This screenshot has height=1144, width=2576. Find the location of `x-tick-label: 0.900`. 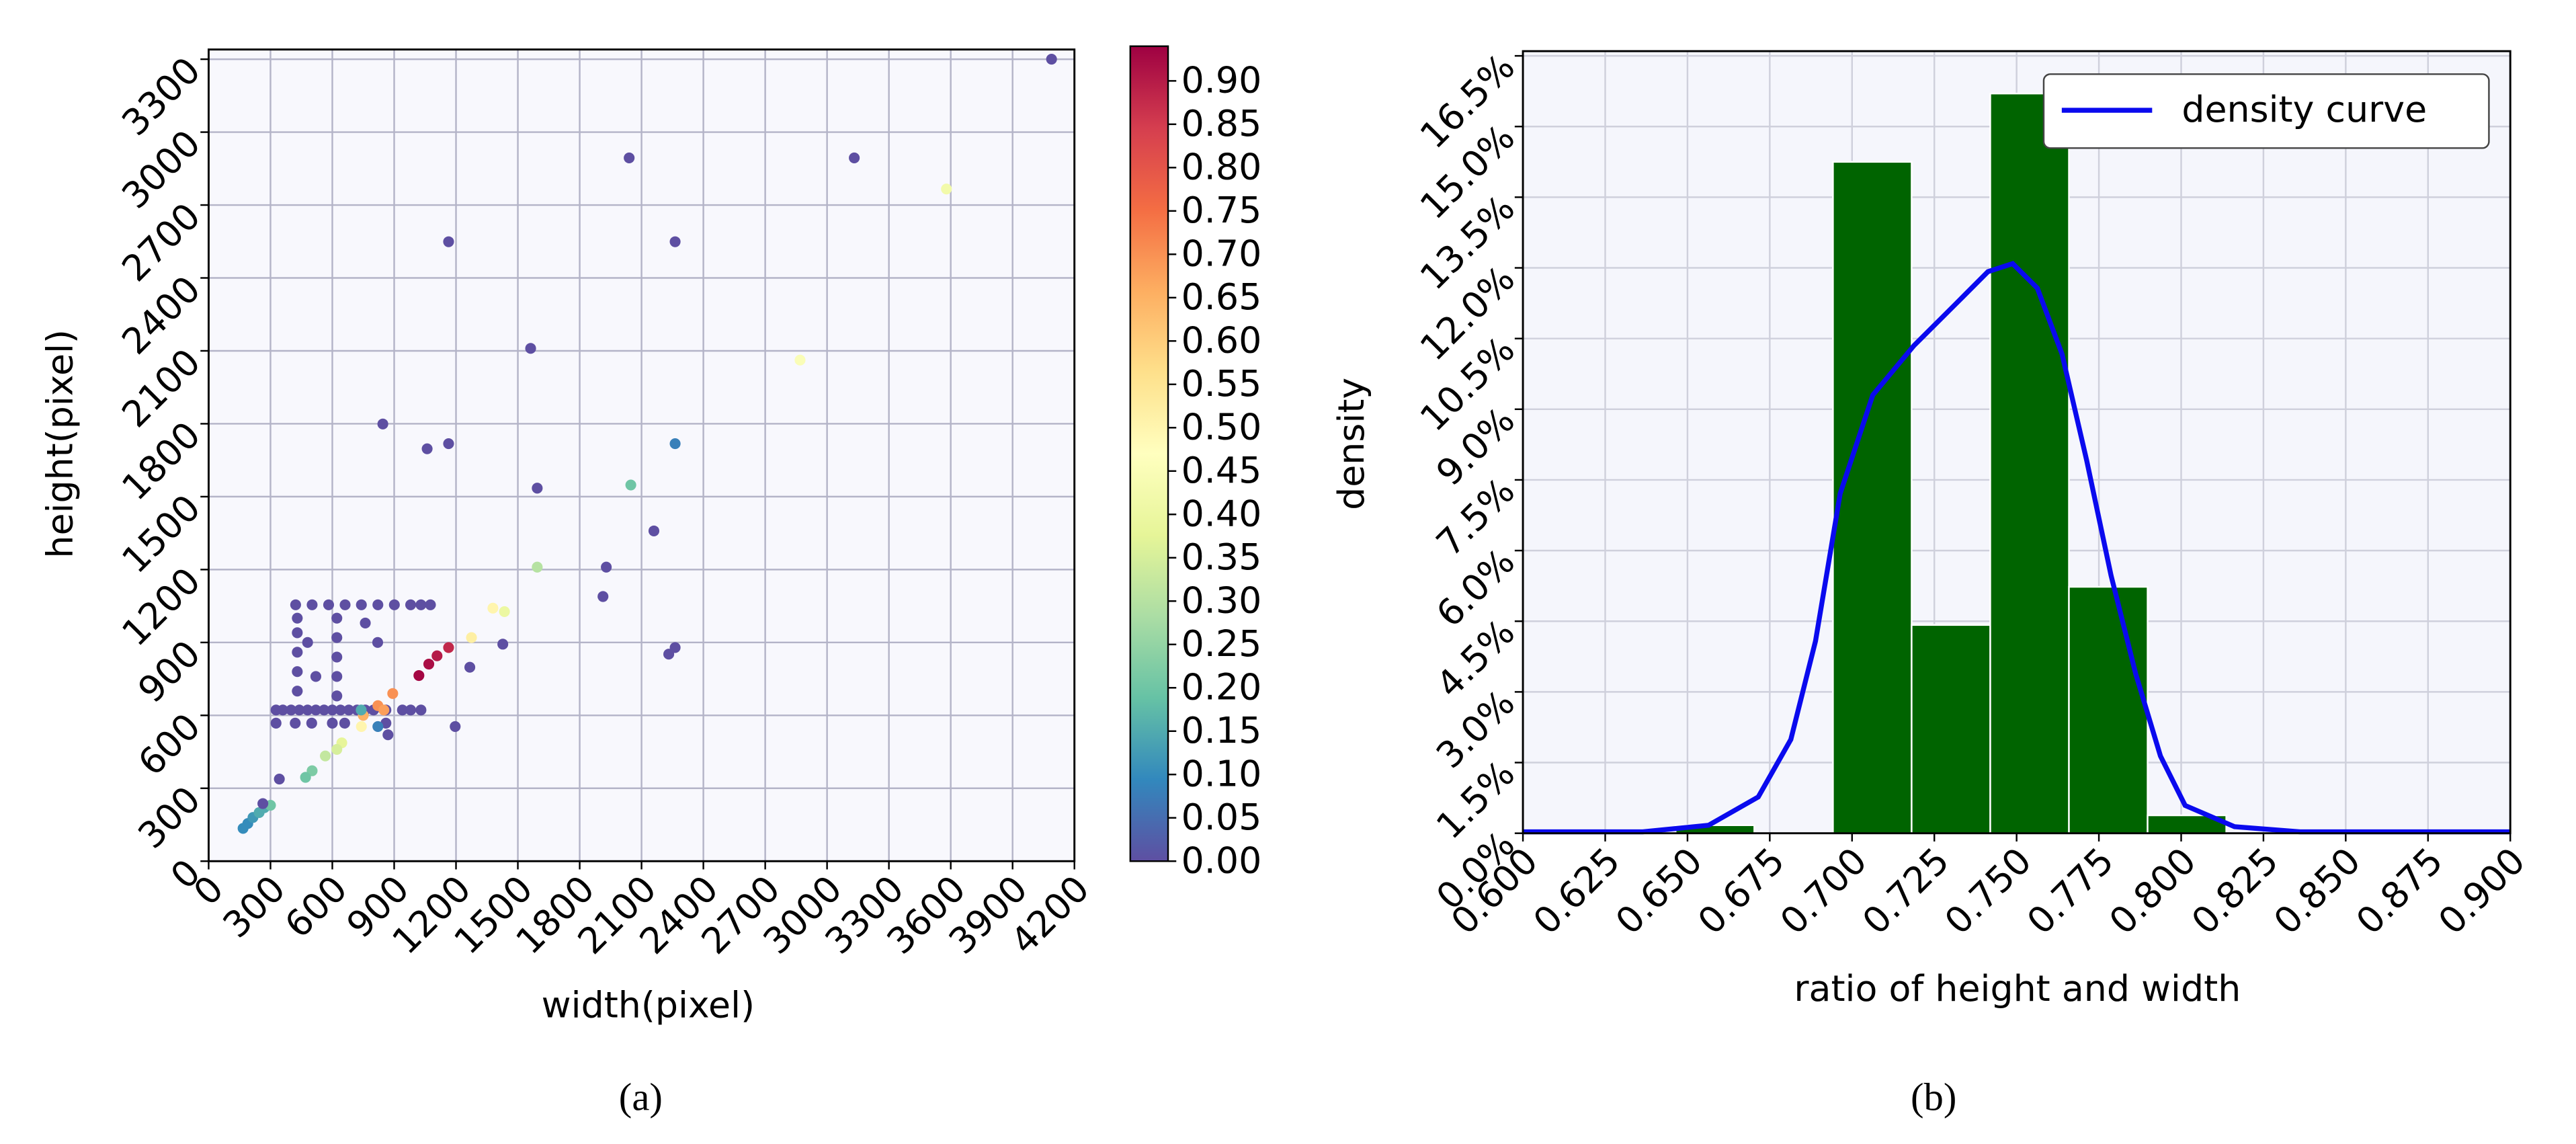

x-tick-label: 0.900 is located at coordinates (2481, 891).